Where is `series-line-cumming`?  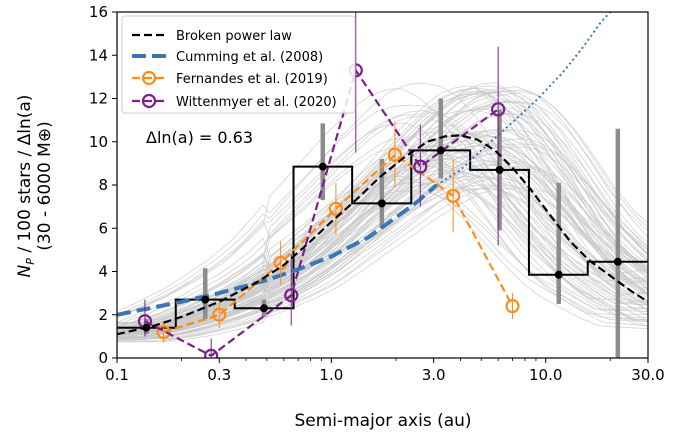 series-line-cumming is located at coordinates (278, 250).